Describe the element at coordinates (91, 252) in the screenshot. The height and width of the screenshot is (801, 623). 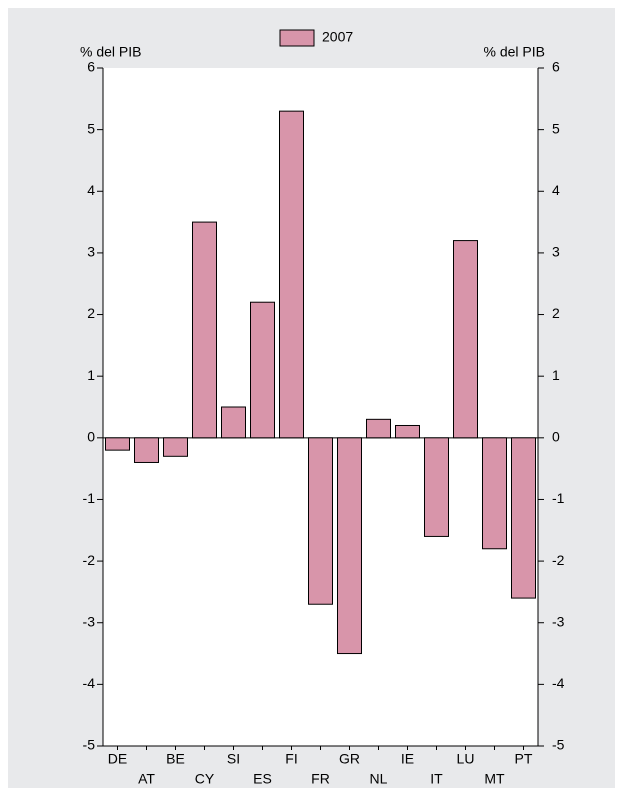
I see `y-tick-label: 3` at that location.